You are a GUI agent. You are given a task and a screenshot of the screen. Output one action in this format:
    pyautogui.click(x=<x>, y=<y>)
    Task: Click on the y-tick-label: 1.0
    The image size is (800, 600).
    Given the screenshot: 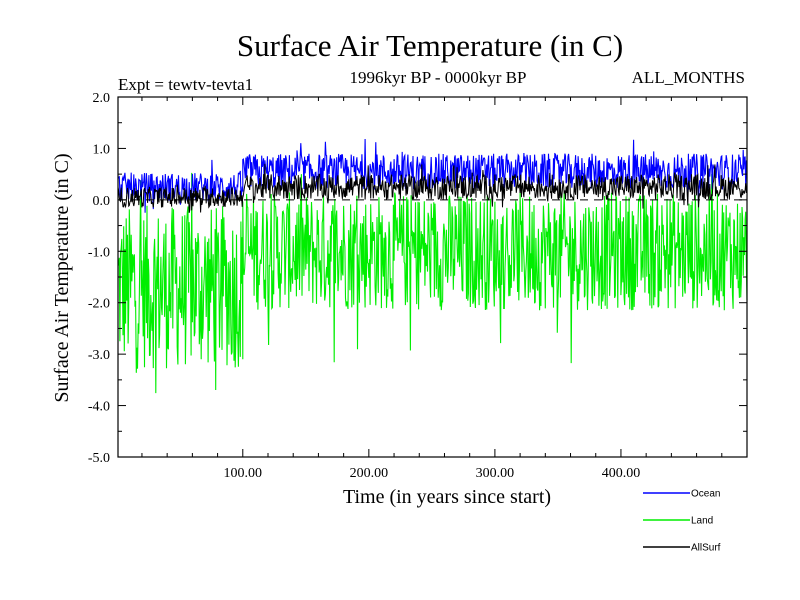 What is the action you would take?
    pyautogui.click(x=102, y=149)
    